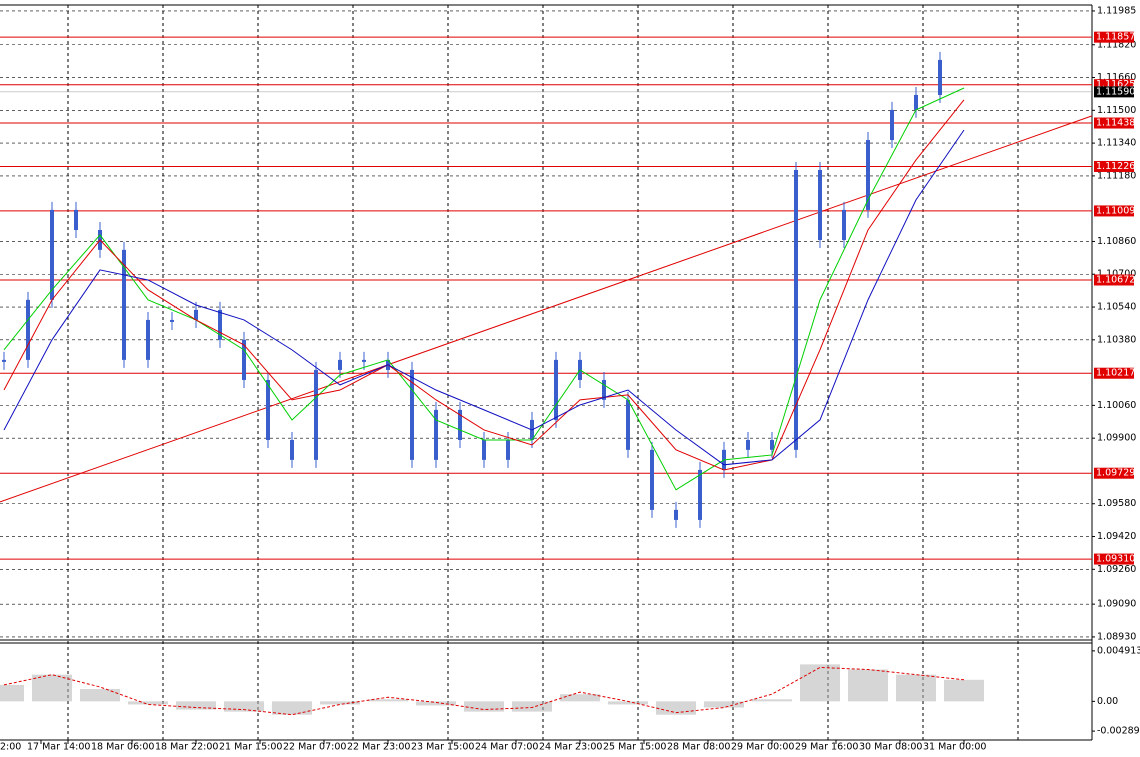 The width and height of the screenshot is (1140, 757). I want to click on x-tick-label: 28 Mar 08:00, so click(698, 747).